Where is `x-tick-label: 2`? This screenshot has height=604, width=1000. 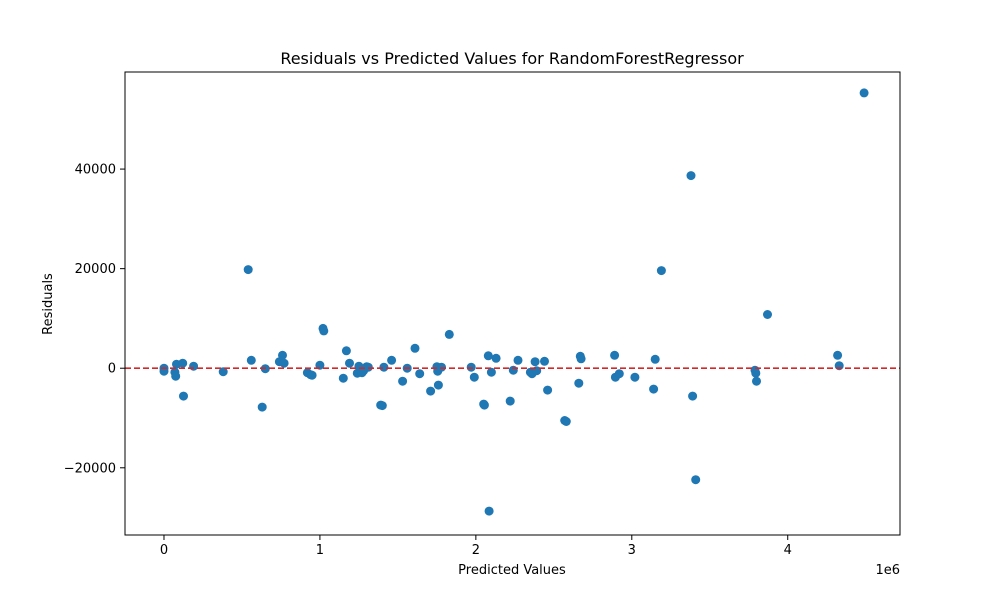 x-tick-label: 2 is located at coordinates (476, 550).